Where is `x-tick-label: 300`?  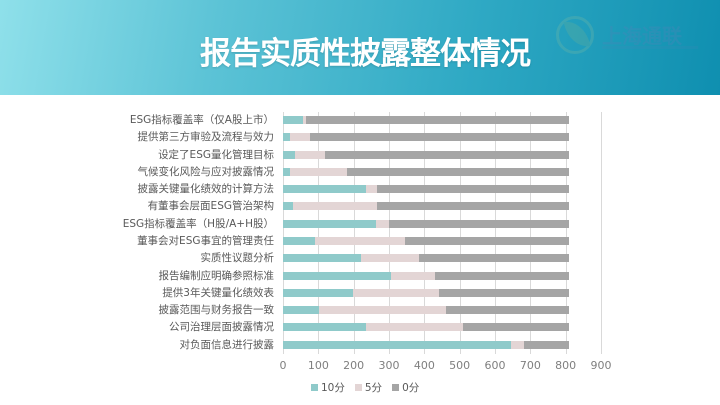 x-tick-label: 300 is located at coordinates (389, 365).